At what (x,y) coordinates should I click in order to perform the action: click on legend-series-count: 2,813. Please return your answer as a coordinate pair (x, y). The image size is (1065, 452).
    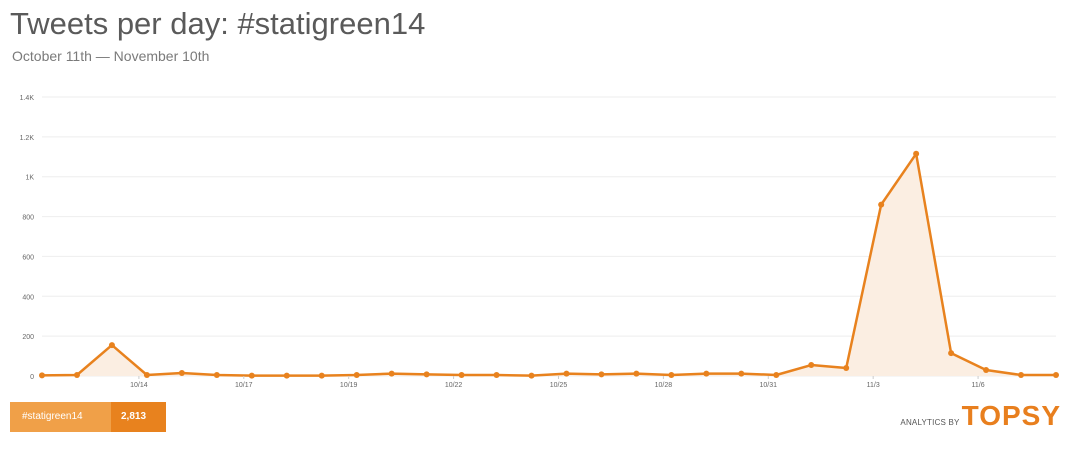
    Looking at the image, I should click on (138, 417).